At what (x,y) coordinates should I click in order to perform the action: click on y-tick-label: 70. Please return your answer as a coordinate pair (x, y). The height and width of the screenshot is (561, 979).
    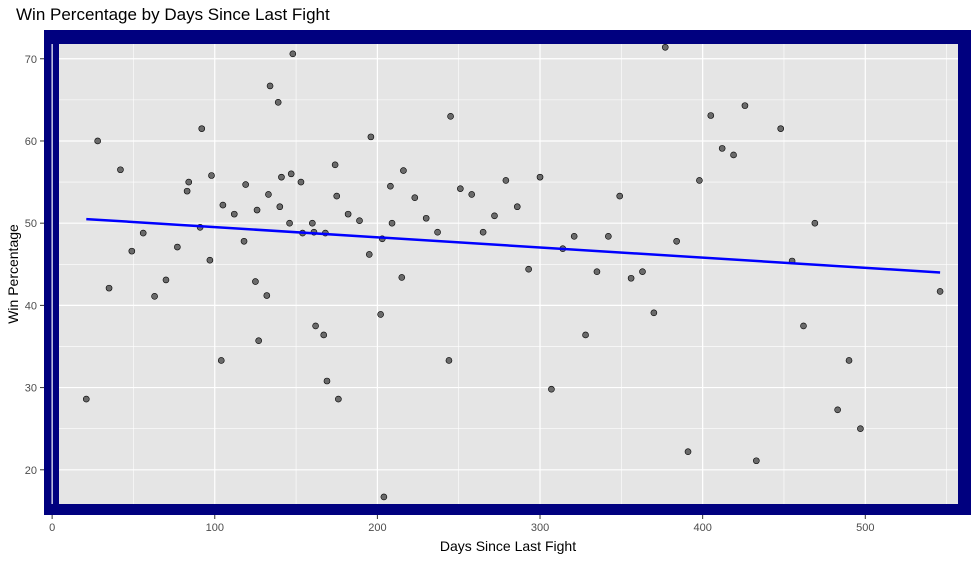
    Looking at the image, I should click on (31, 60).